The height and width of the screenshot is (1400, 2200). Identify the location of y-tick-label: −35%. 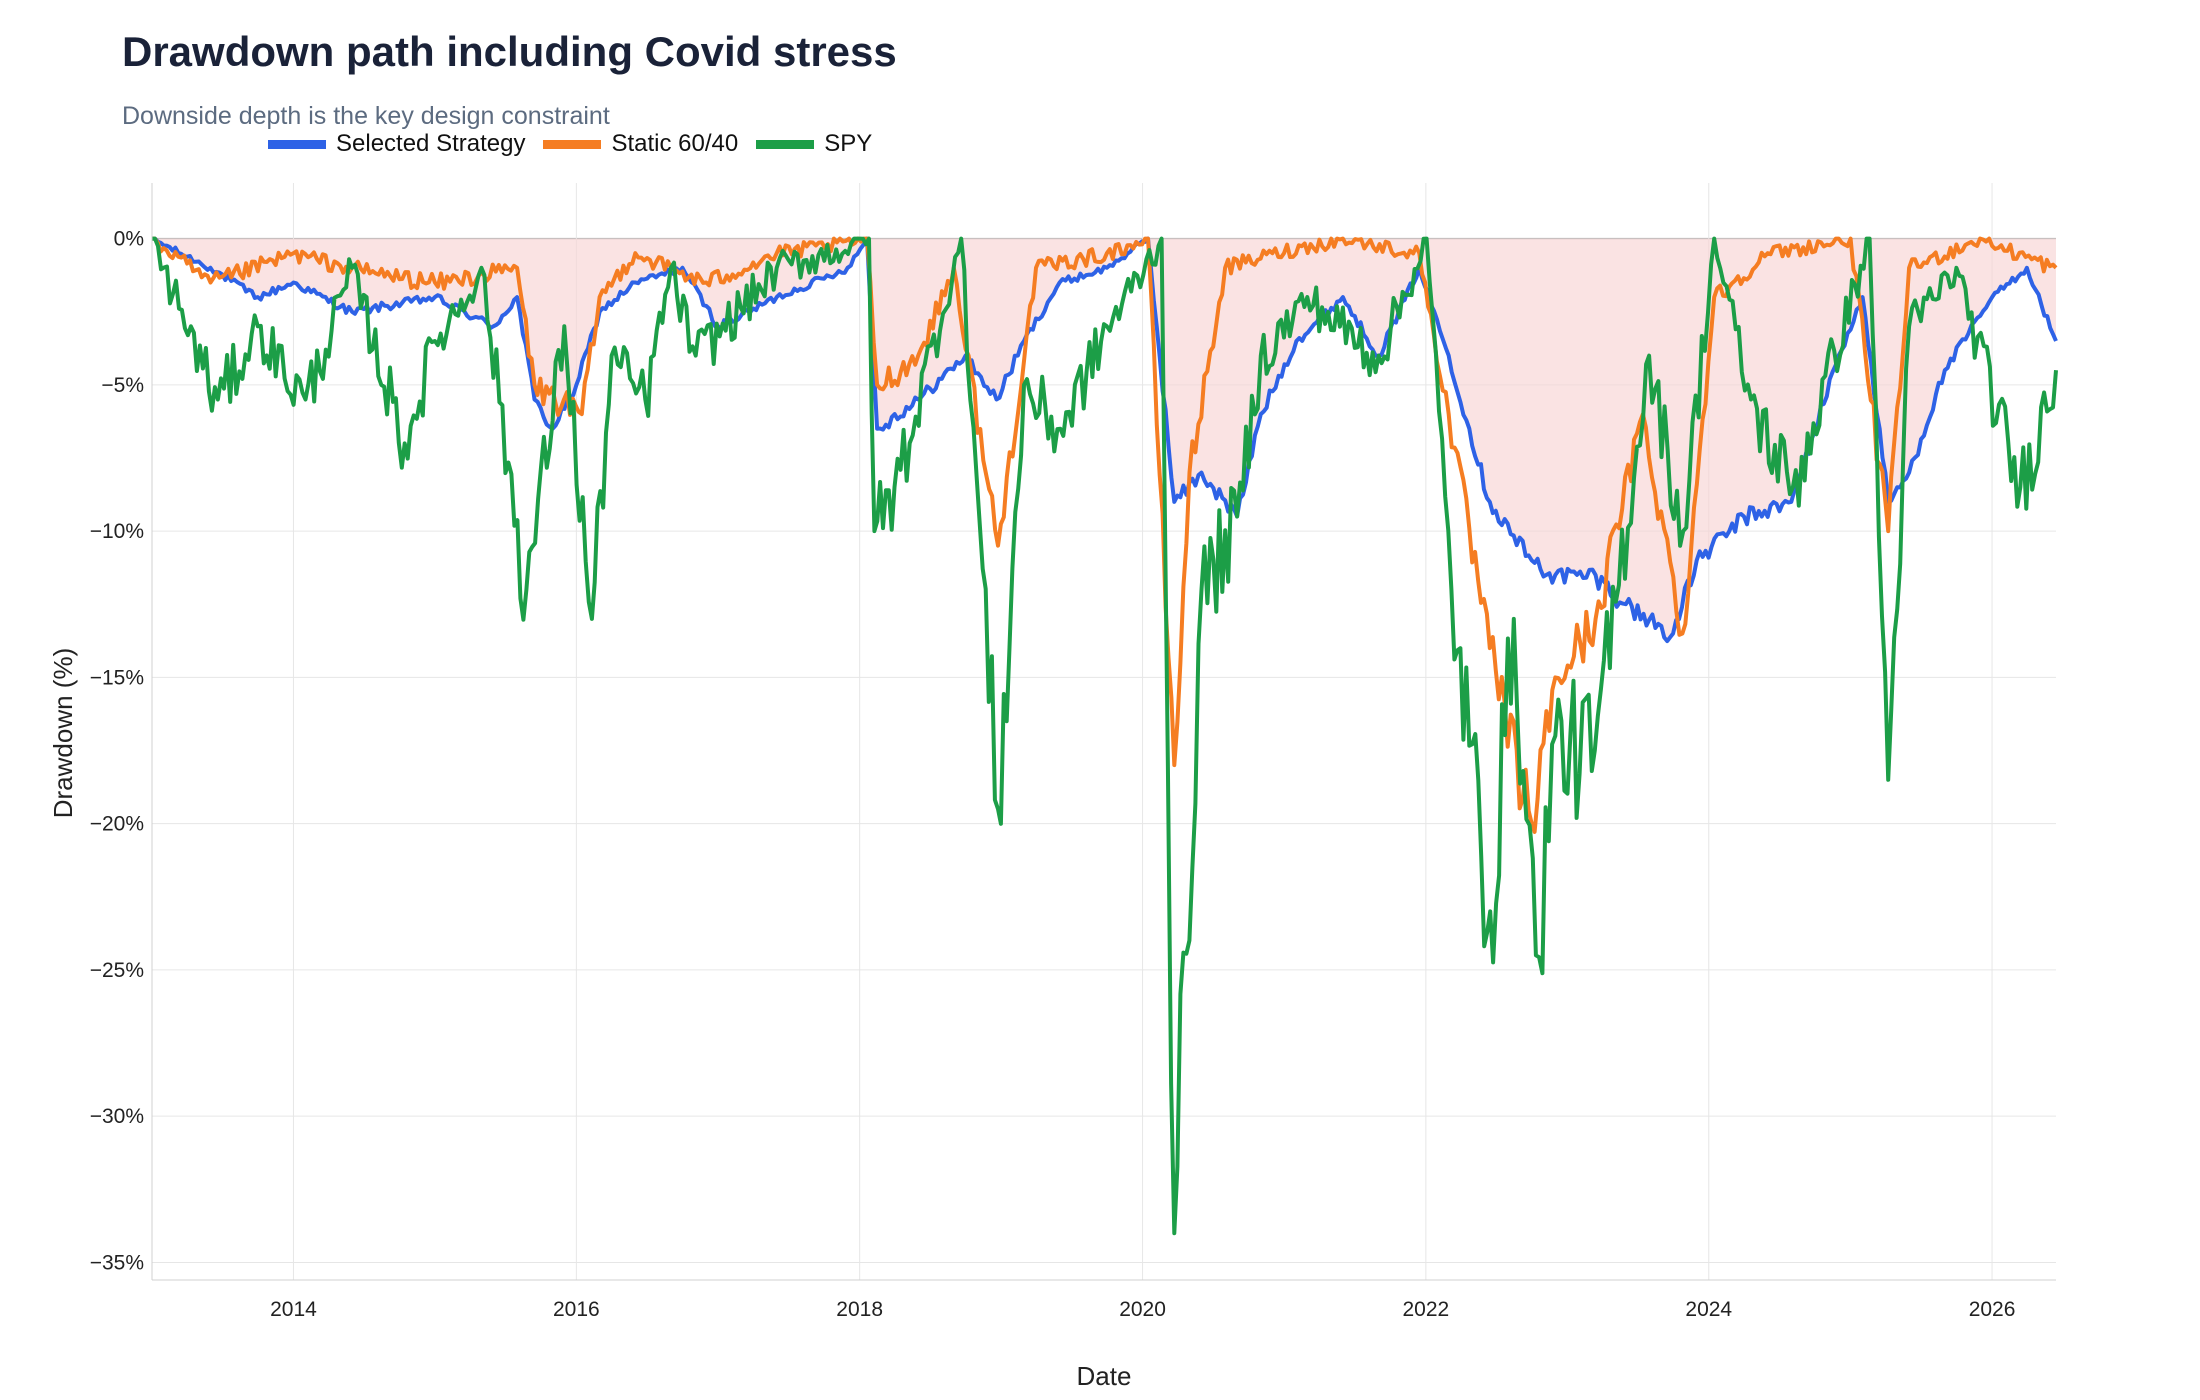
(117, 1262).